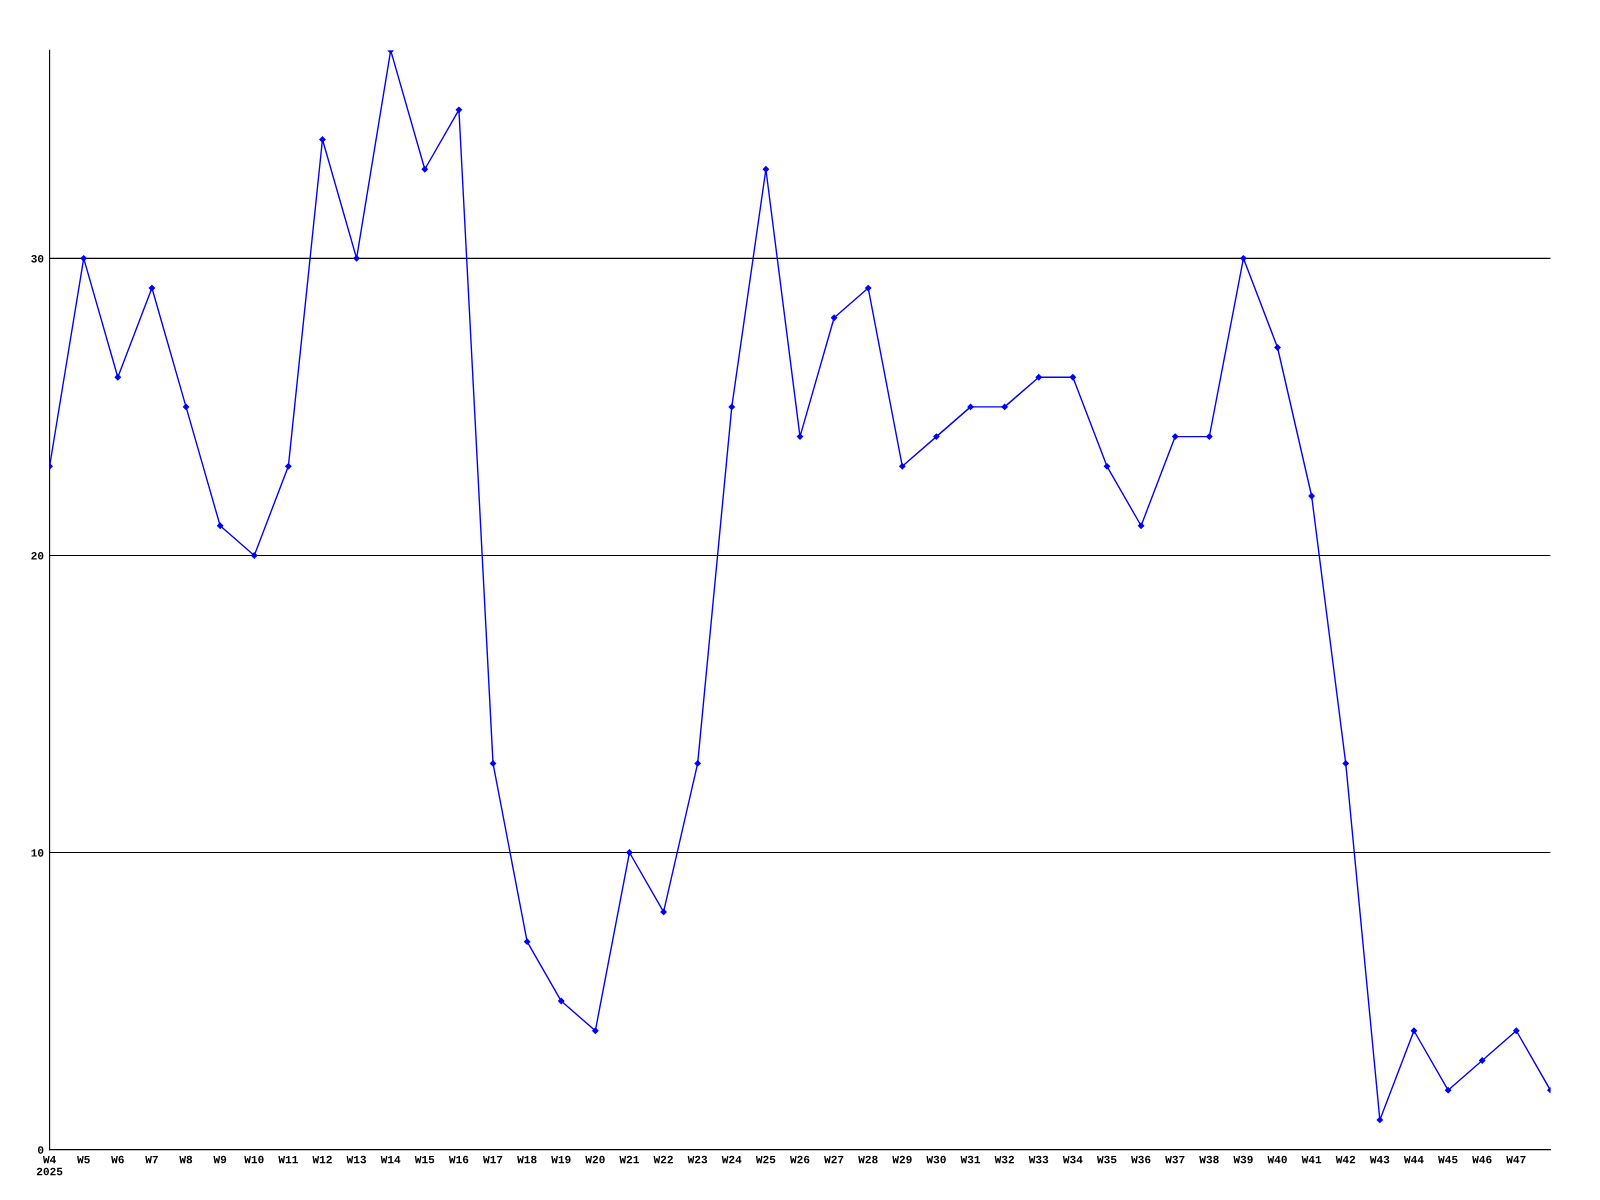  Describe the element at coordinates (936, 1159) in the screenshot. I see `x-tick-label: W30` at that location.